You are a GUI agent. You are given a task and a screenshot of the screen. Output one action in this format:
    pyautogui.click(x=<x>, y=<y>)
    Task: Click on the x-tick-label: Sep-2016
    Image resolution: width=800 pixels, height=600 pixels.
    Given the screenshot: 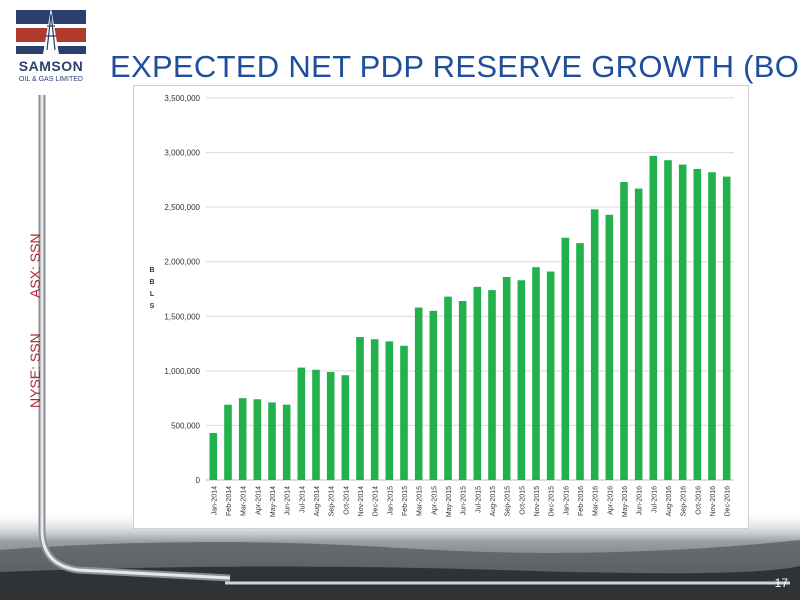 What is the action you would take?
    pyautogui.click(x=684, y=501)
    